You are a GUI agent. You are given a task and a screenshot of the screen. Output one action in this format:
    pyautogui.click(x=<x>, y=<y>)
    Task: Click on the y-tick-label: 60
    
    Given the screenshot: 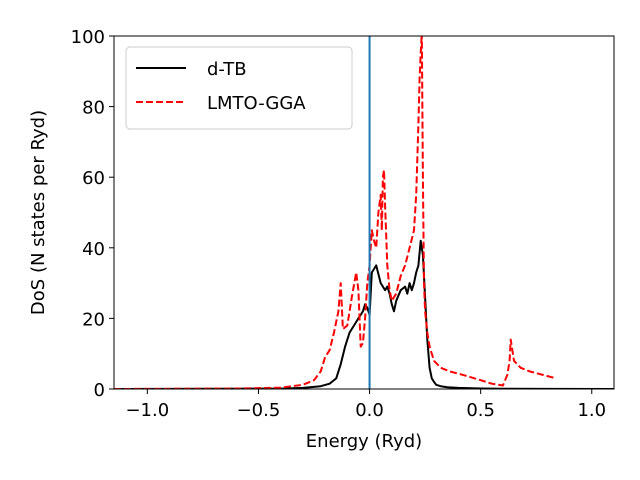 What is the action you would take?
    pyautogui.click(x=93, y=178)
    